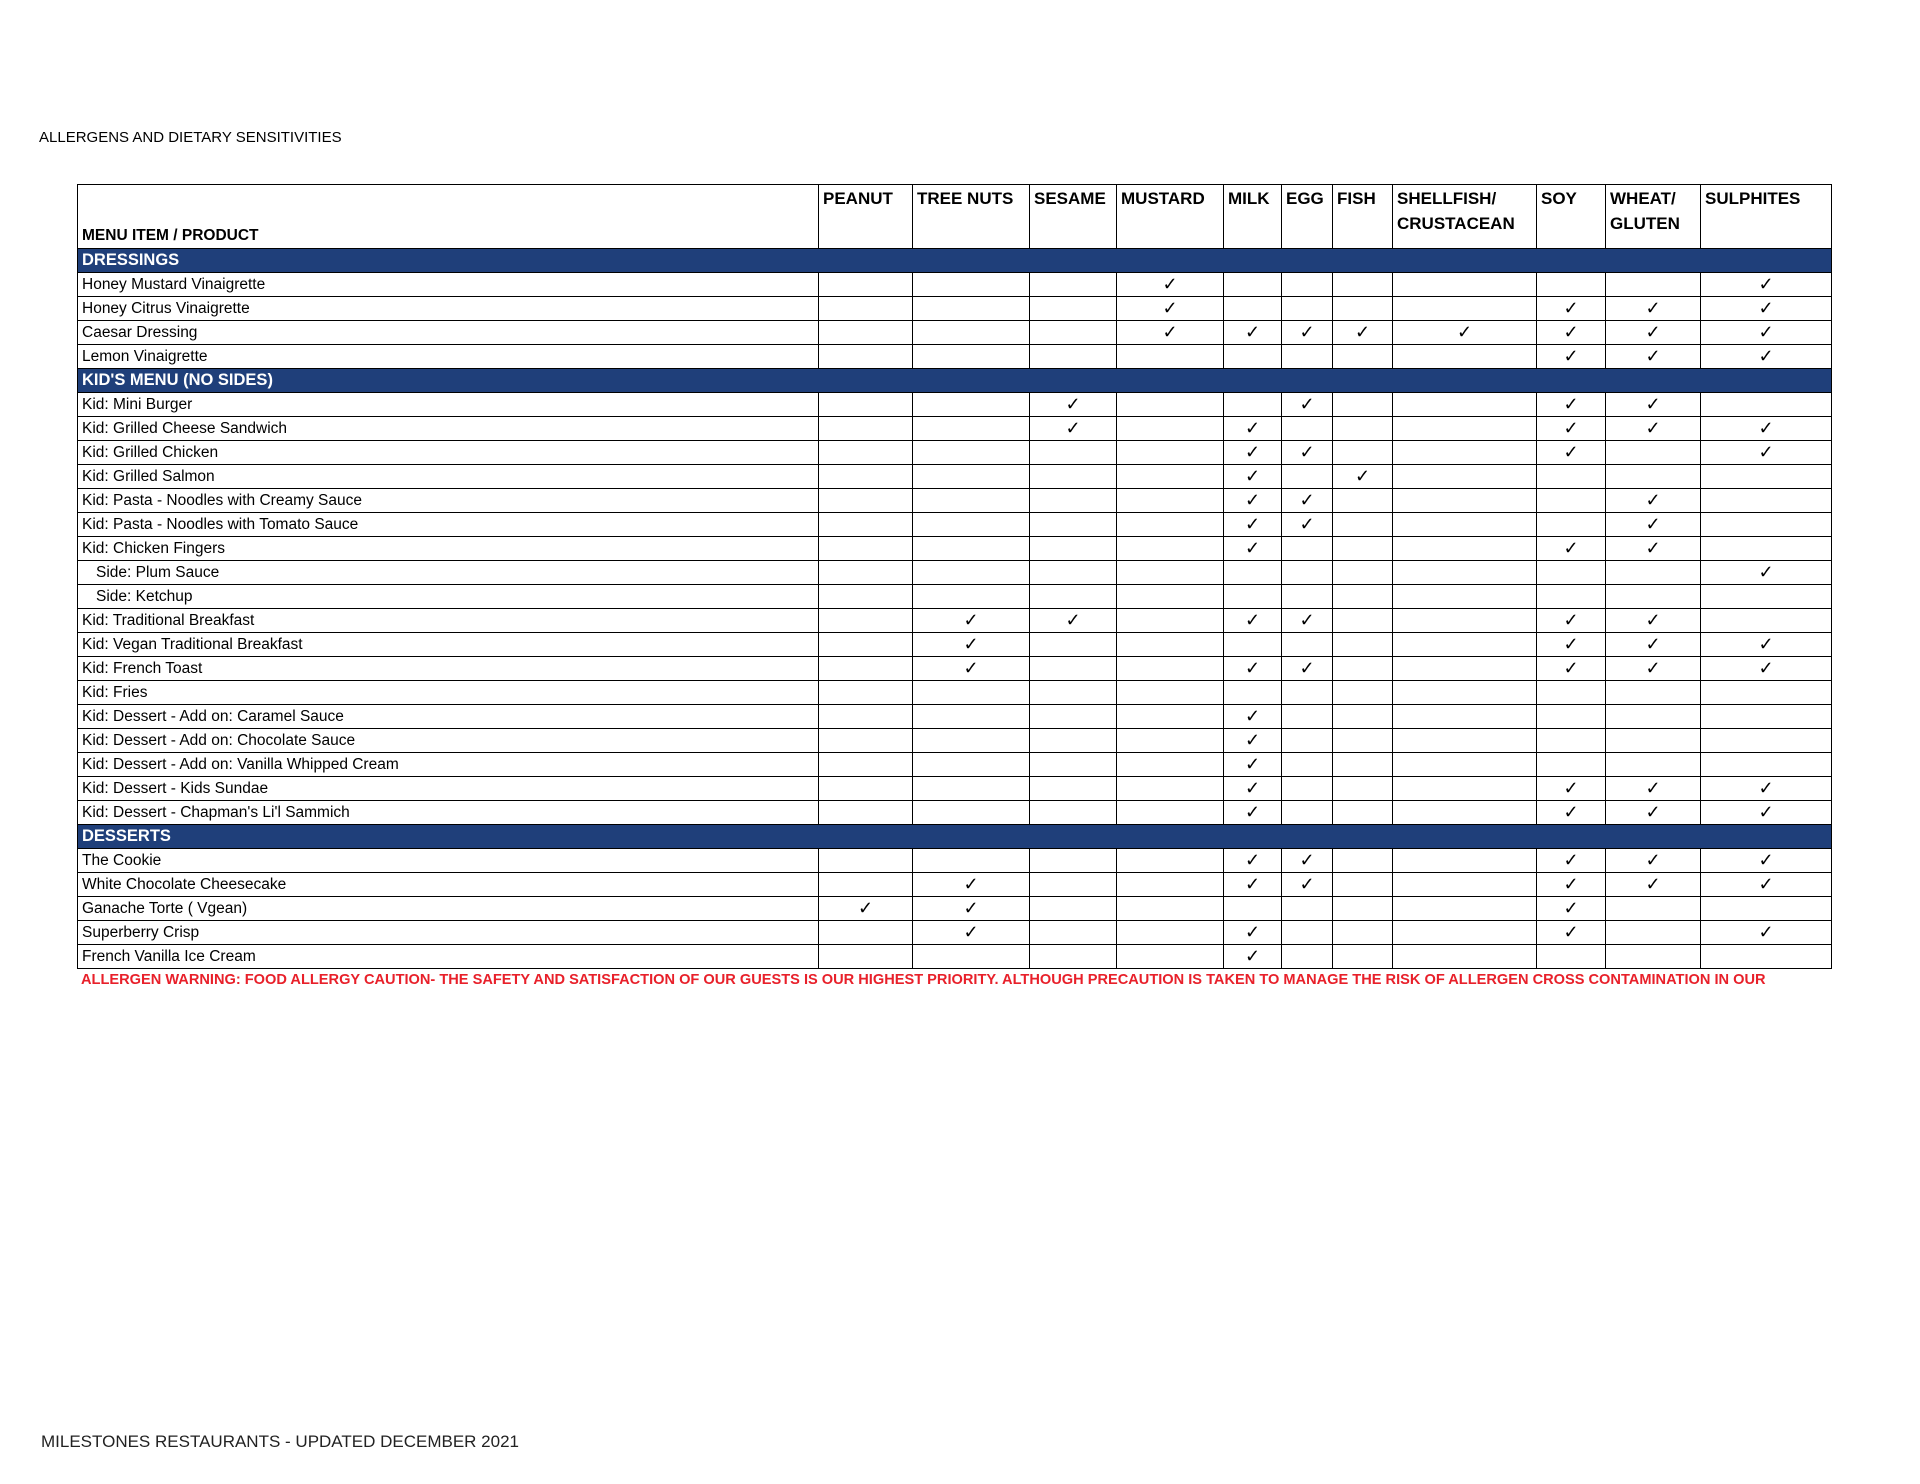 This screenshot has height=1484, width=1920. I want to click on item-row: Kid: Dessert - Add on: Chocolate Sauce ✓, so click(954, 740).